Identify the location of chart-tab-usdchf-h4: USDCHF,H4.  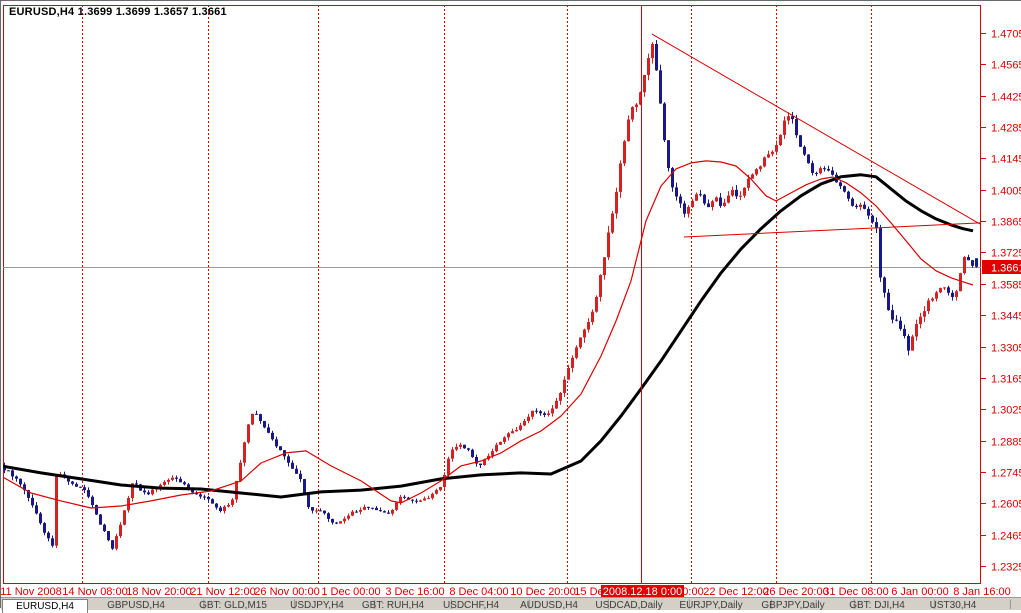
(471, 605).